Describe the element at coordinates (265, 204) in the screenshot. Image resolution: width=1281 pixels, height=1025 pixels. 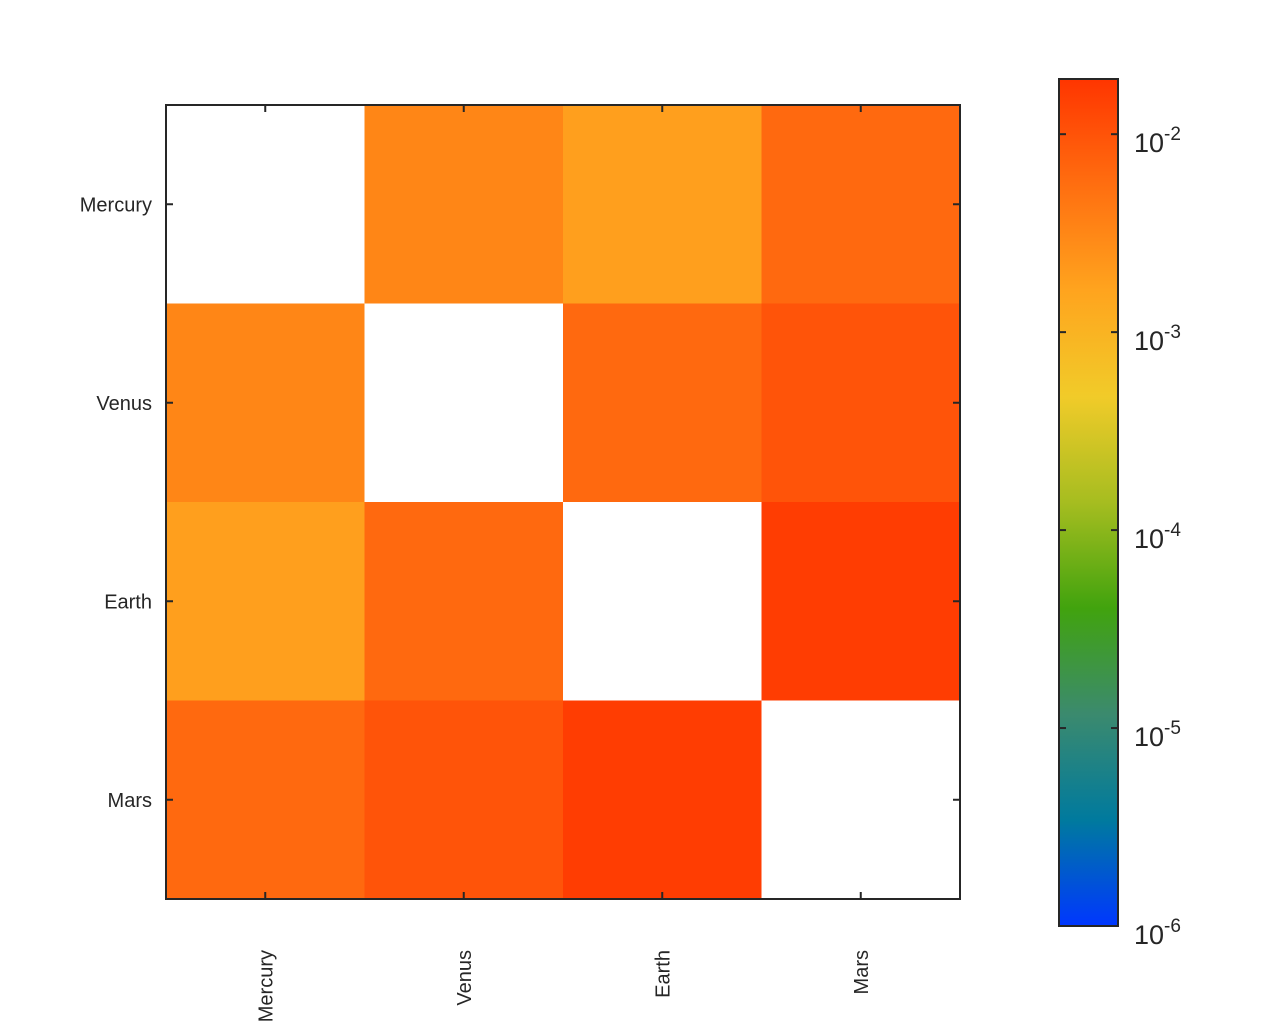
I see `heatmap-cell-mercury-mercury` at that location.